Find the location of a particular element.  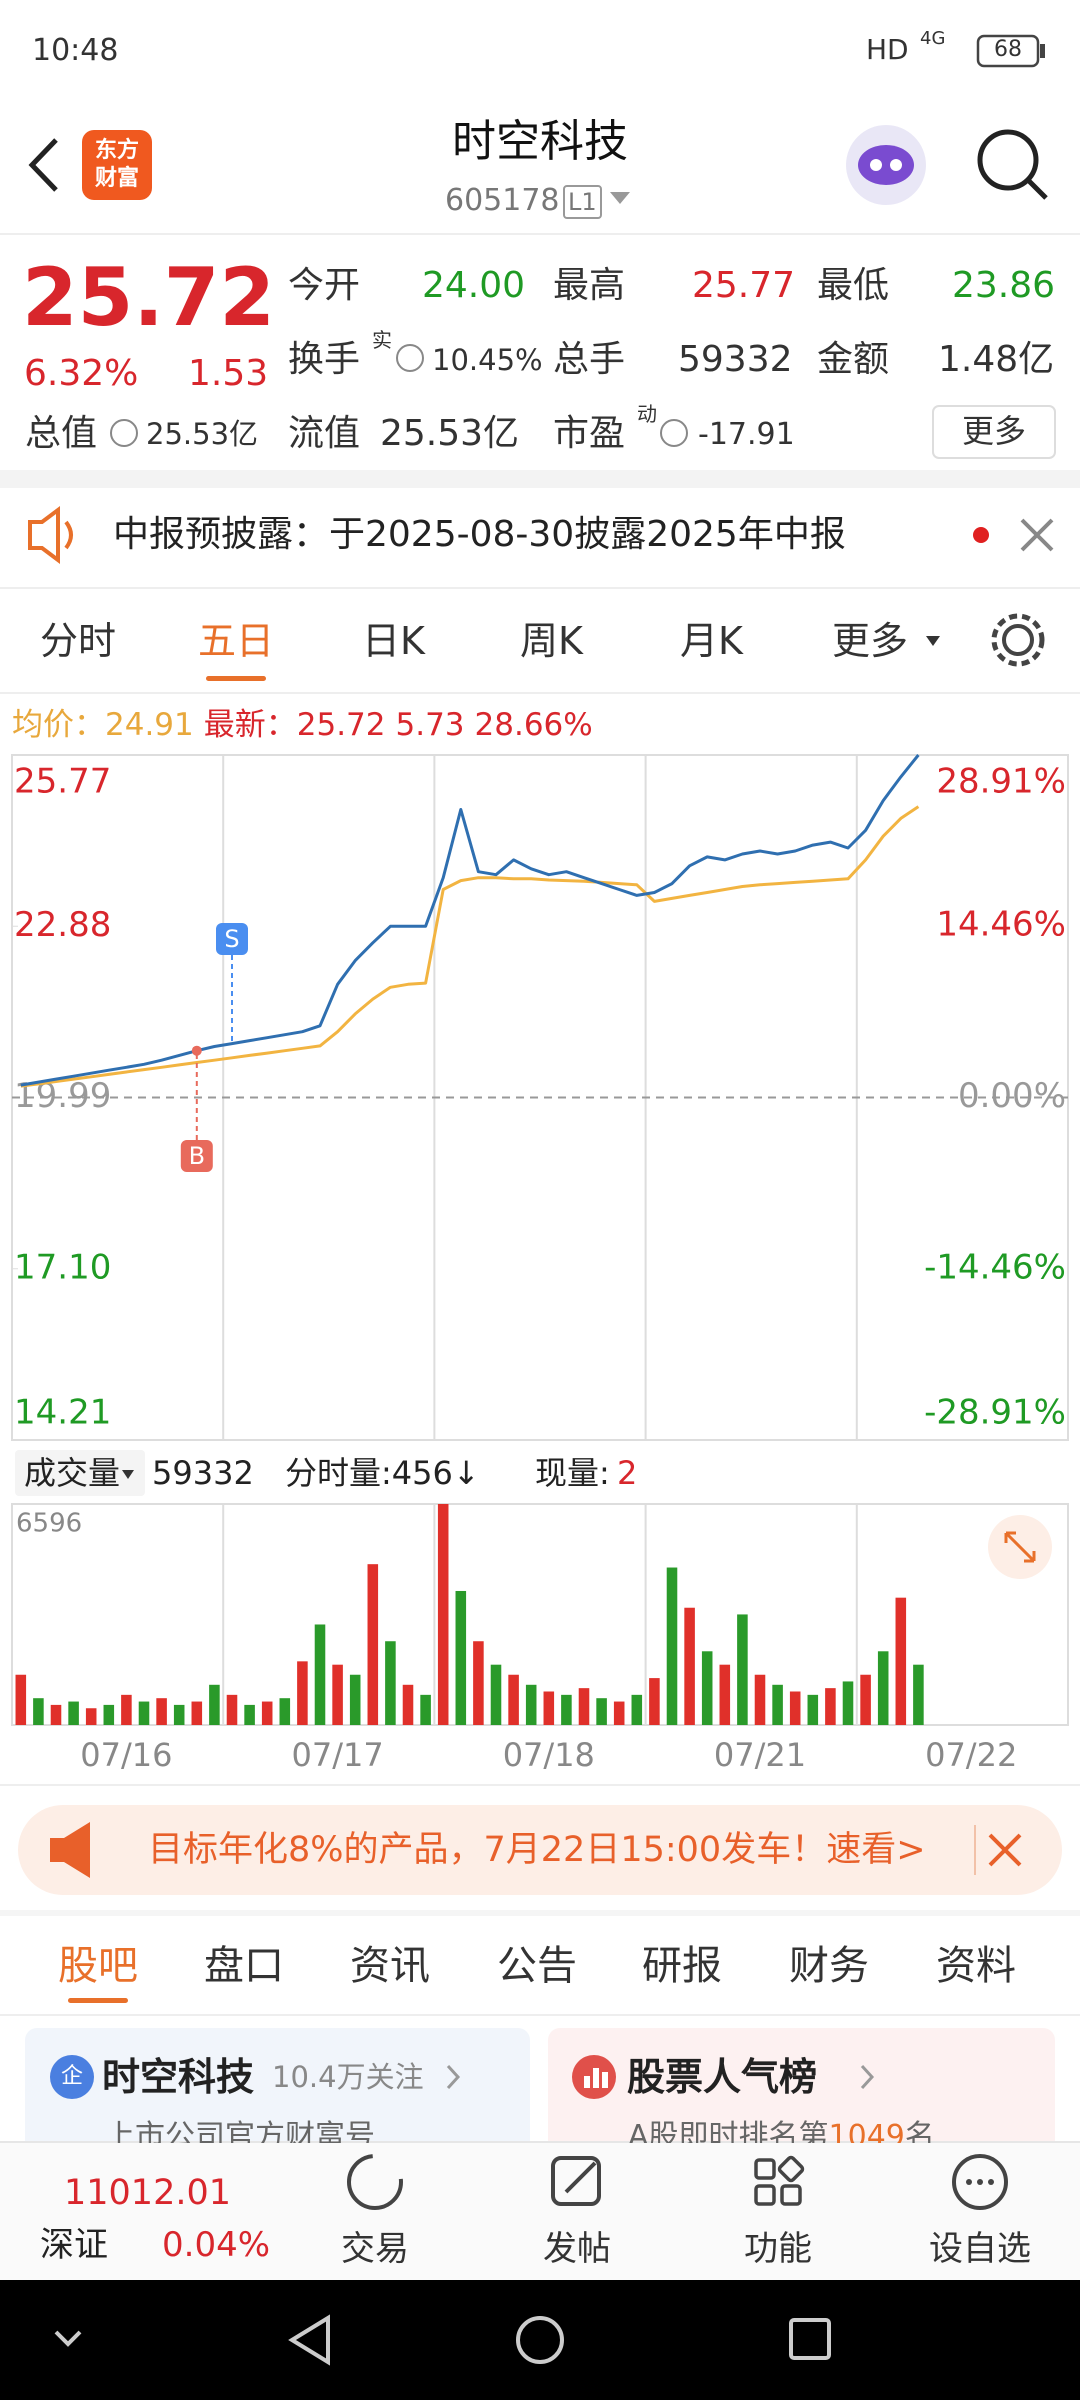

close-ad is located at coordinates (1005, 1850).